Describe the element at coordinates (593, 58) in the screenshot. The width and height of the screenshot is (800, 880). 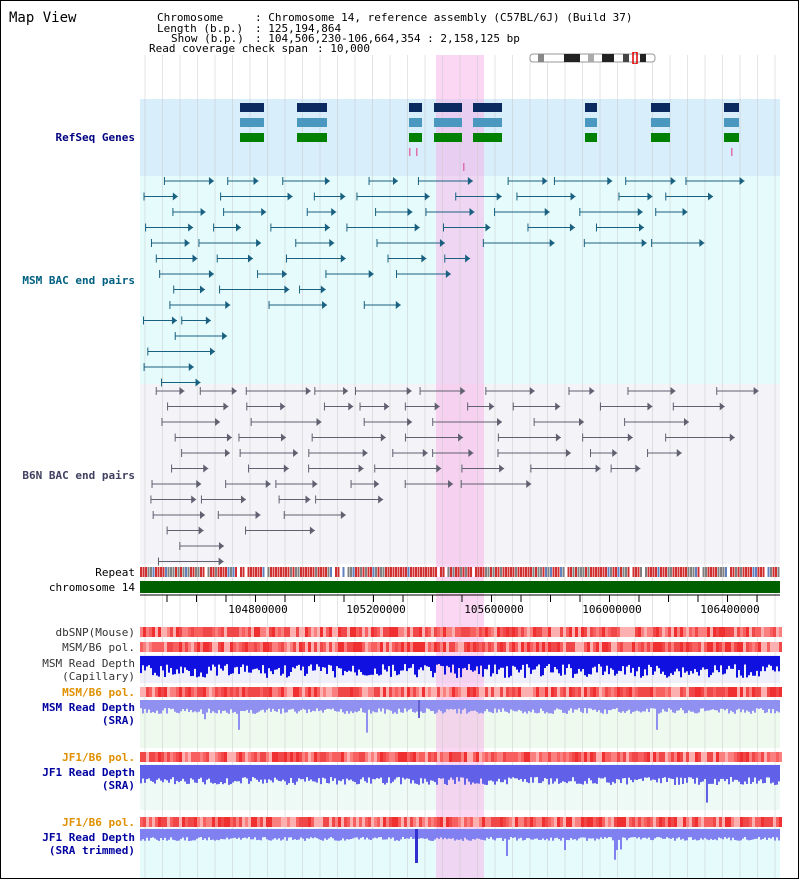
I see `chromosome-ideogram` at that location.